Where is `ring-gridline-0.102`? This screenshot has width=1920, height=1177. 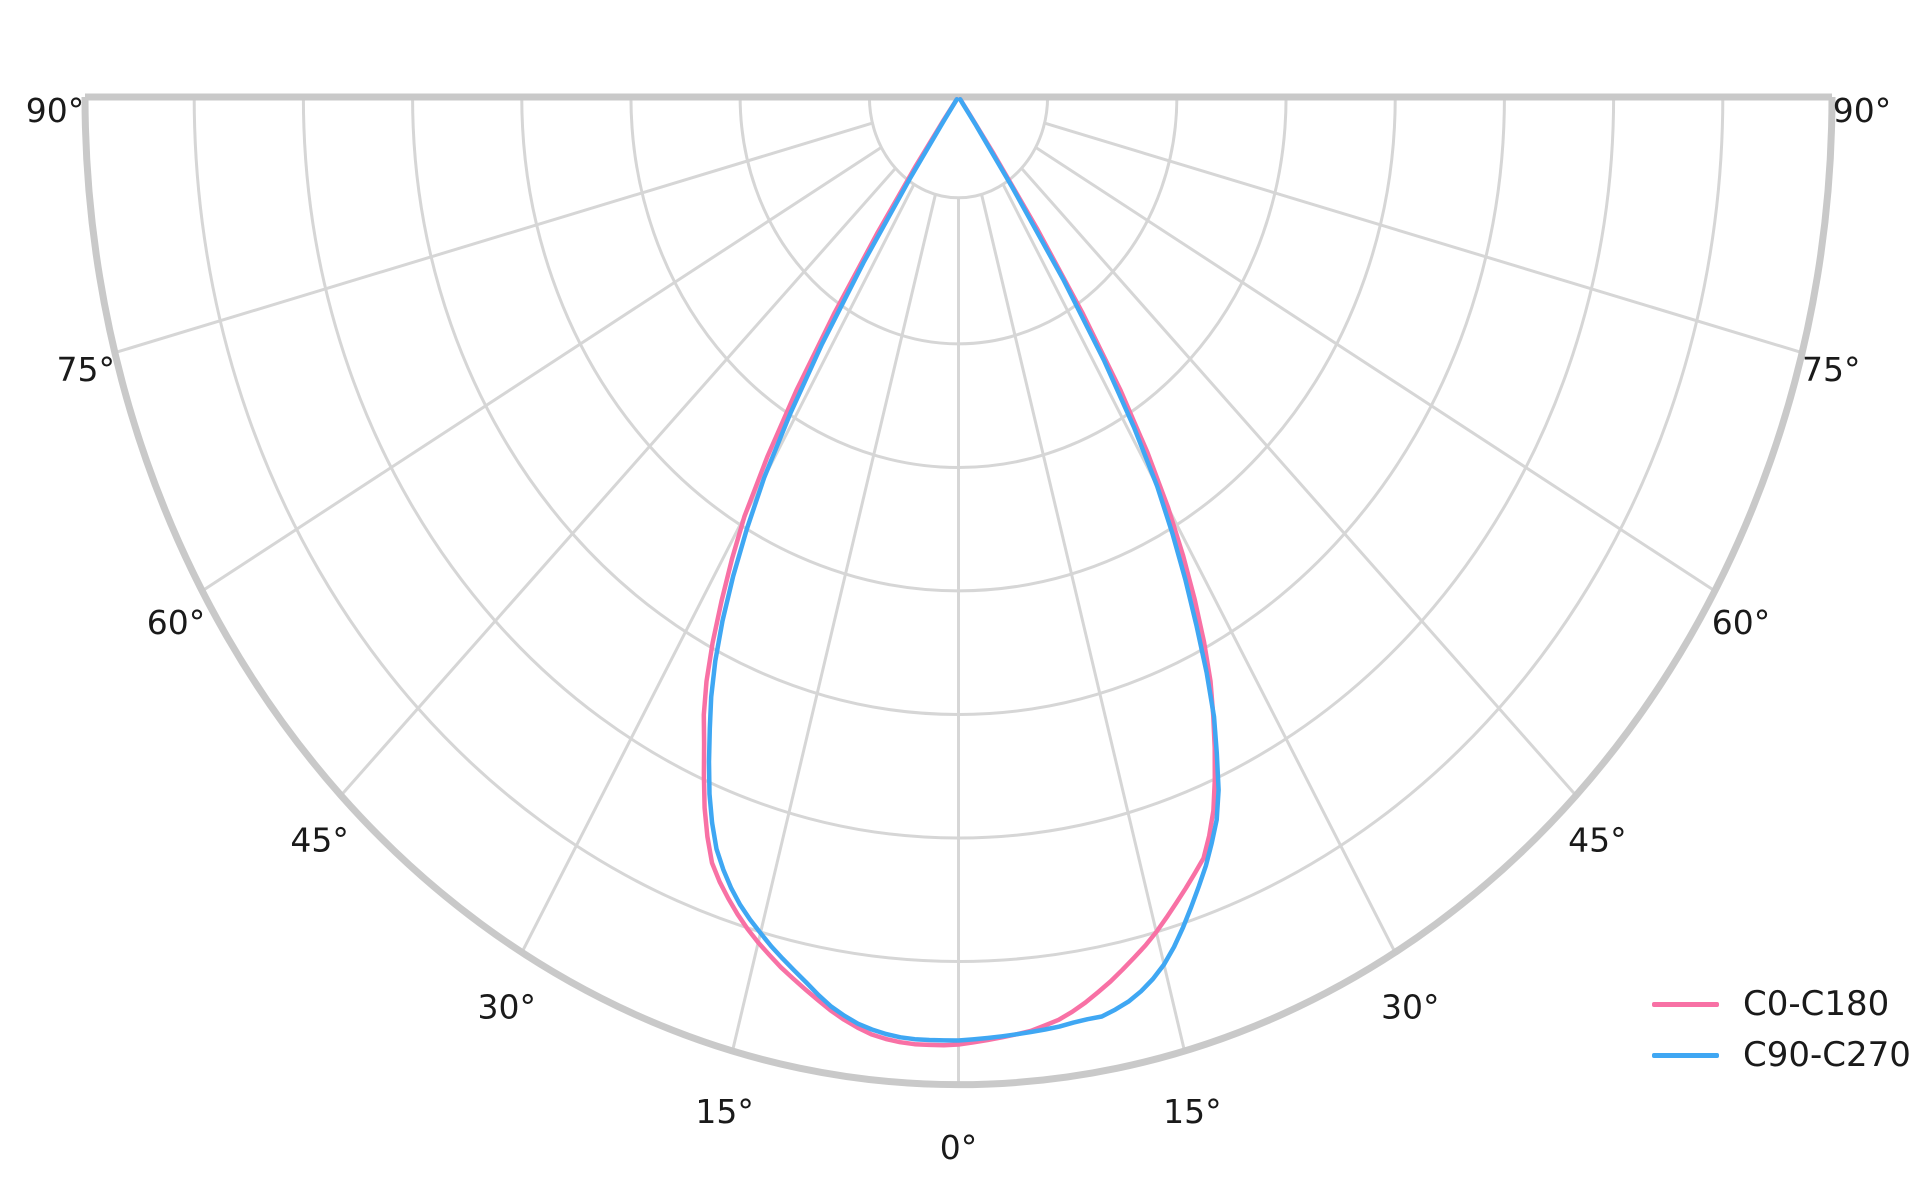
ring-gridline-0.102 is located at coordinates (958, 148).